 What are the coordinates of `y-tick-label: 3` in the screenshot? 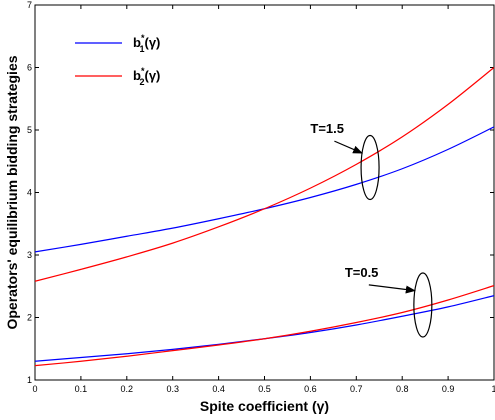 It's located at (29, 255).